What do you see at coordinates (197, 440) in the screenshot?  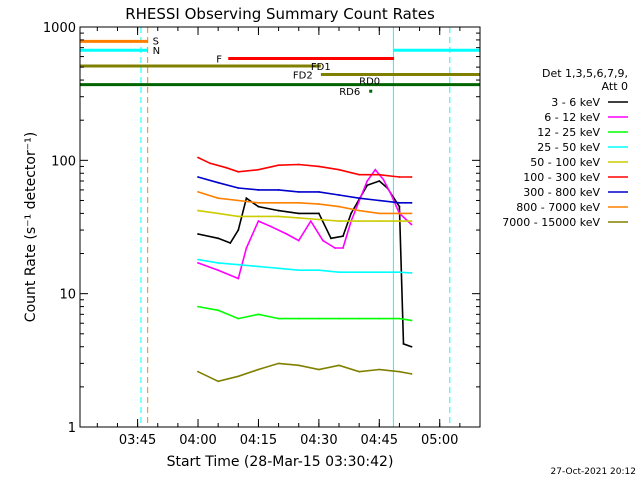 I see `x-tick-label-1: 04:00` at bounding box center [197, 440].